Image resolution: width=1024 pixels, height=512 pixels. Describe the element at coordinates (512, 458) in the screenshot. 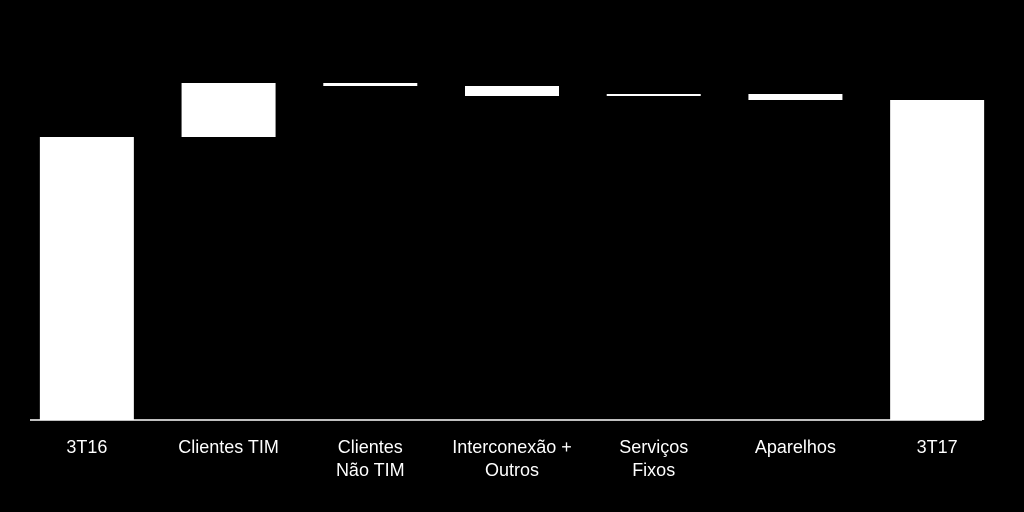

I see `x-tick-label: Interconexão + Outros` at that location.